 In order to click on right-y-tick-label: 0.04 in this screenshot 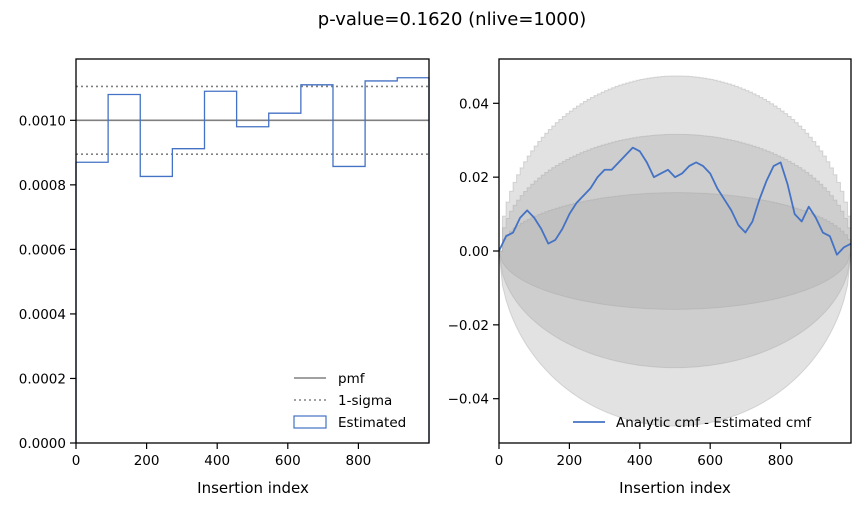, I will do `click(474, 104)`.